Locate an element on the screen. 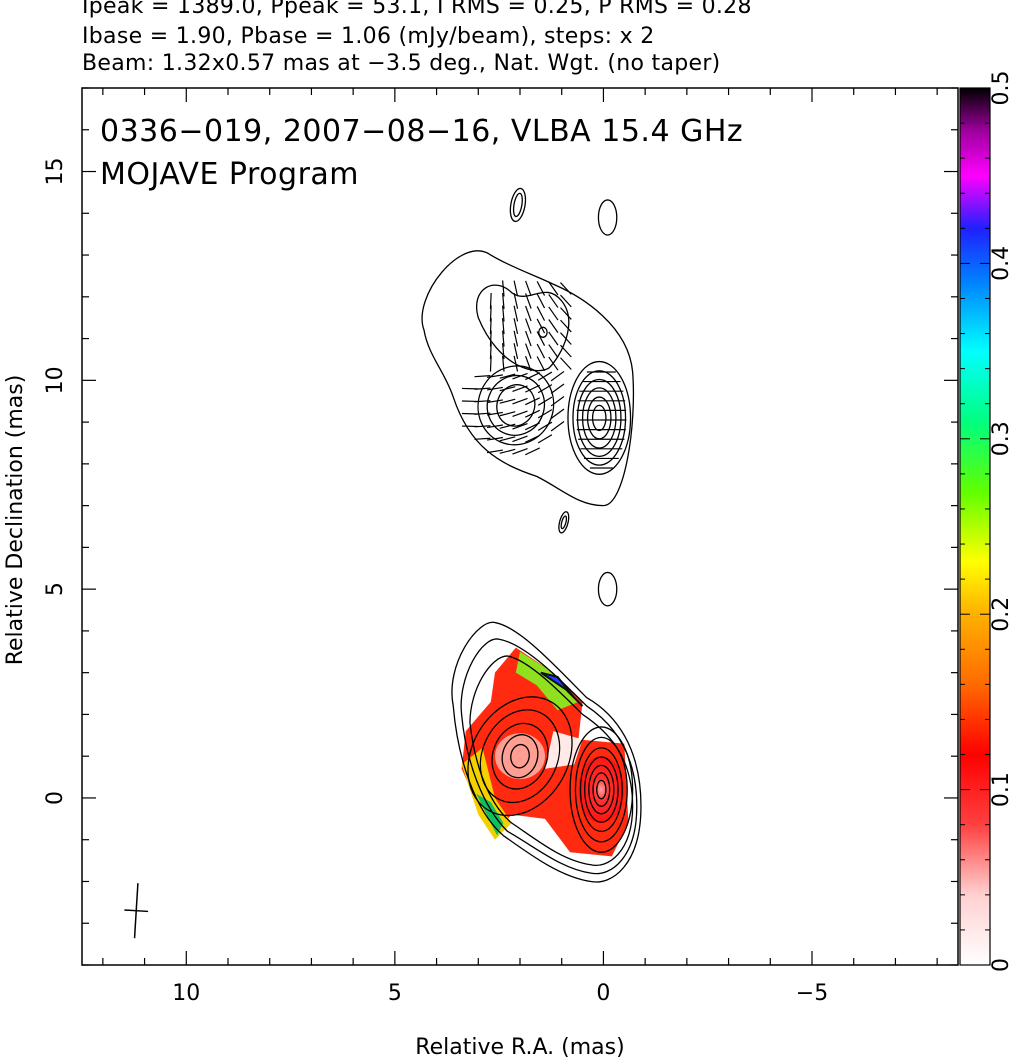 This screenshot has width=1021, height=1060. evpa-ticks is located at coordinates (544, 374).